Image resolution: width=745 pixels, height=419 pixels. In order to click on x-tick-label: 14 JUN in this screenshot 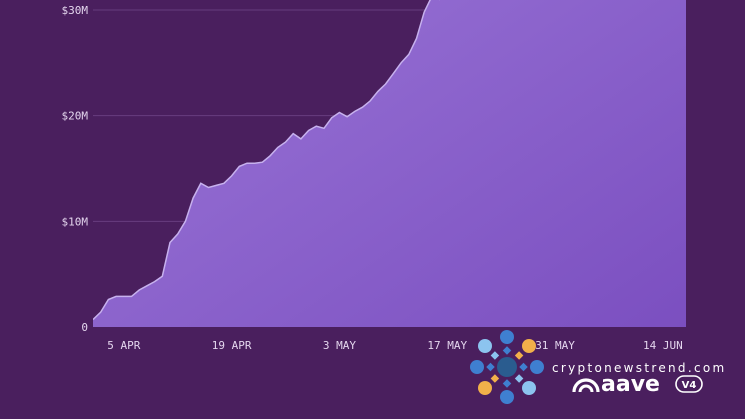, I will do `click(663, 345)`.